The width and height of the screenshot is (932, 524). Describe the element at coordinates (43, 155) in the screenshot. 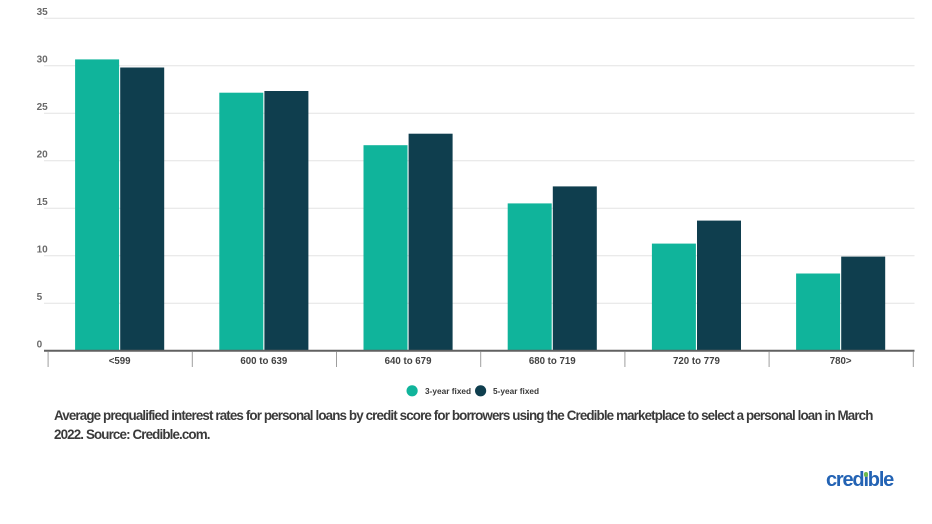

I see `svg-text: 20` at that location.